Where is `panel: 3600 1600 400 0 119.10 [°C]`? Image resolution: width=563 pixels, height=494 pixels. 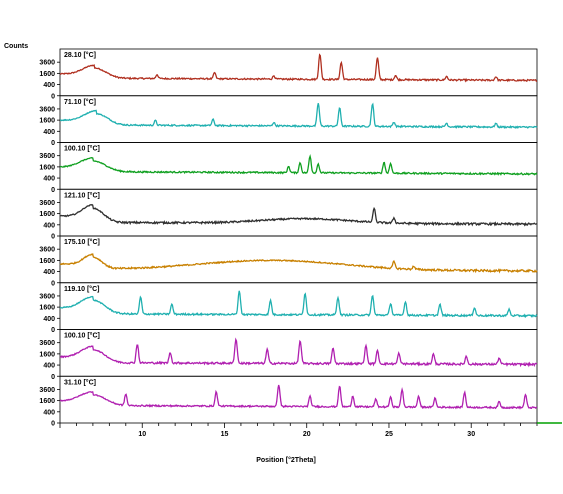 panel: 3600 1600 400 0 119.10 [°C] is located at coordinates (288, 308).